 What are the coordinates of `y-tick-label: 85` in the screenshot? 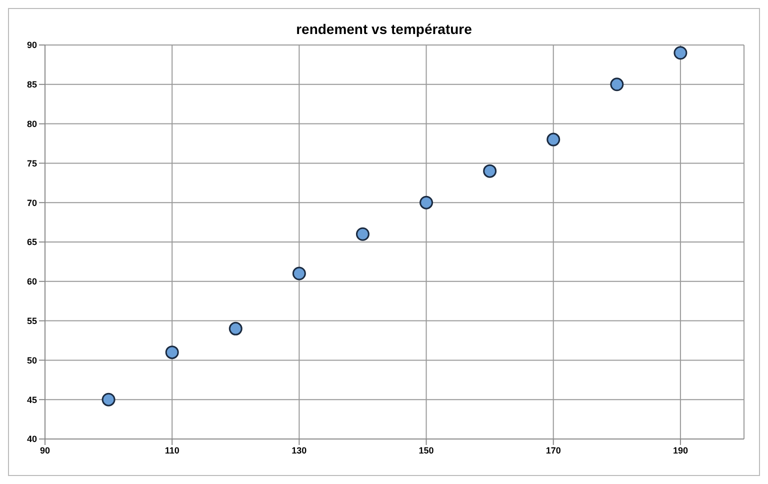 It's located at (31, 85).